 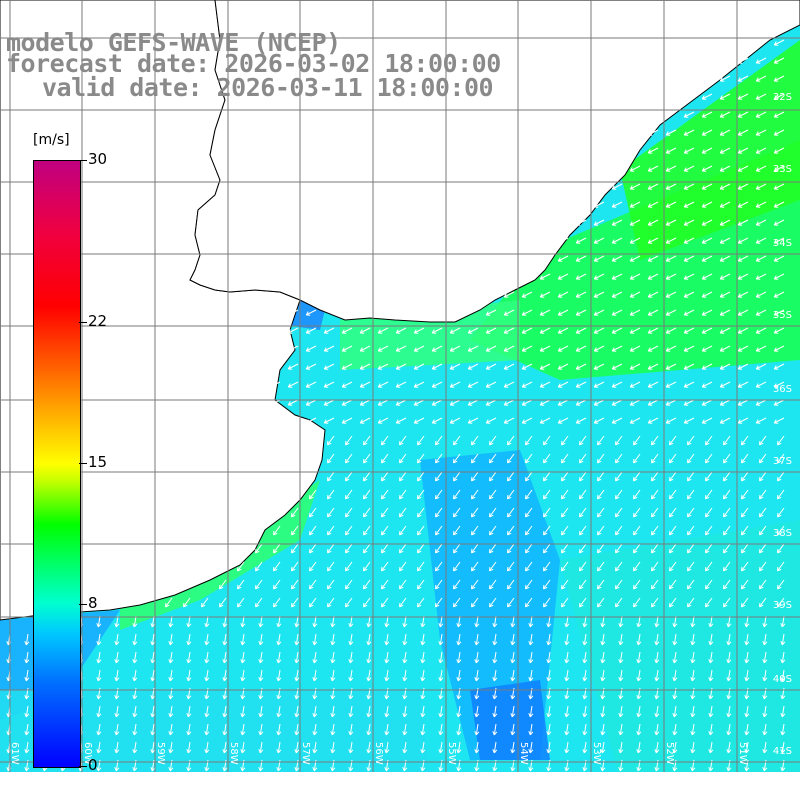 I want to click on lat-label: 35S, so click(x=782, y=315).